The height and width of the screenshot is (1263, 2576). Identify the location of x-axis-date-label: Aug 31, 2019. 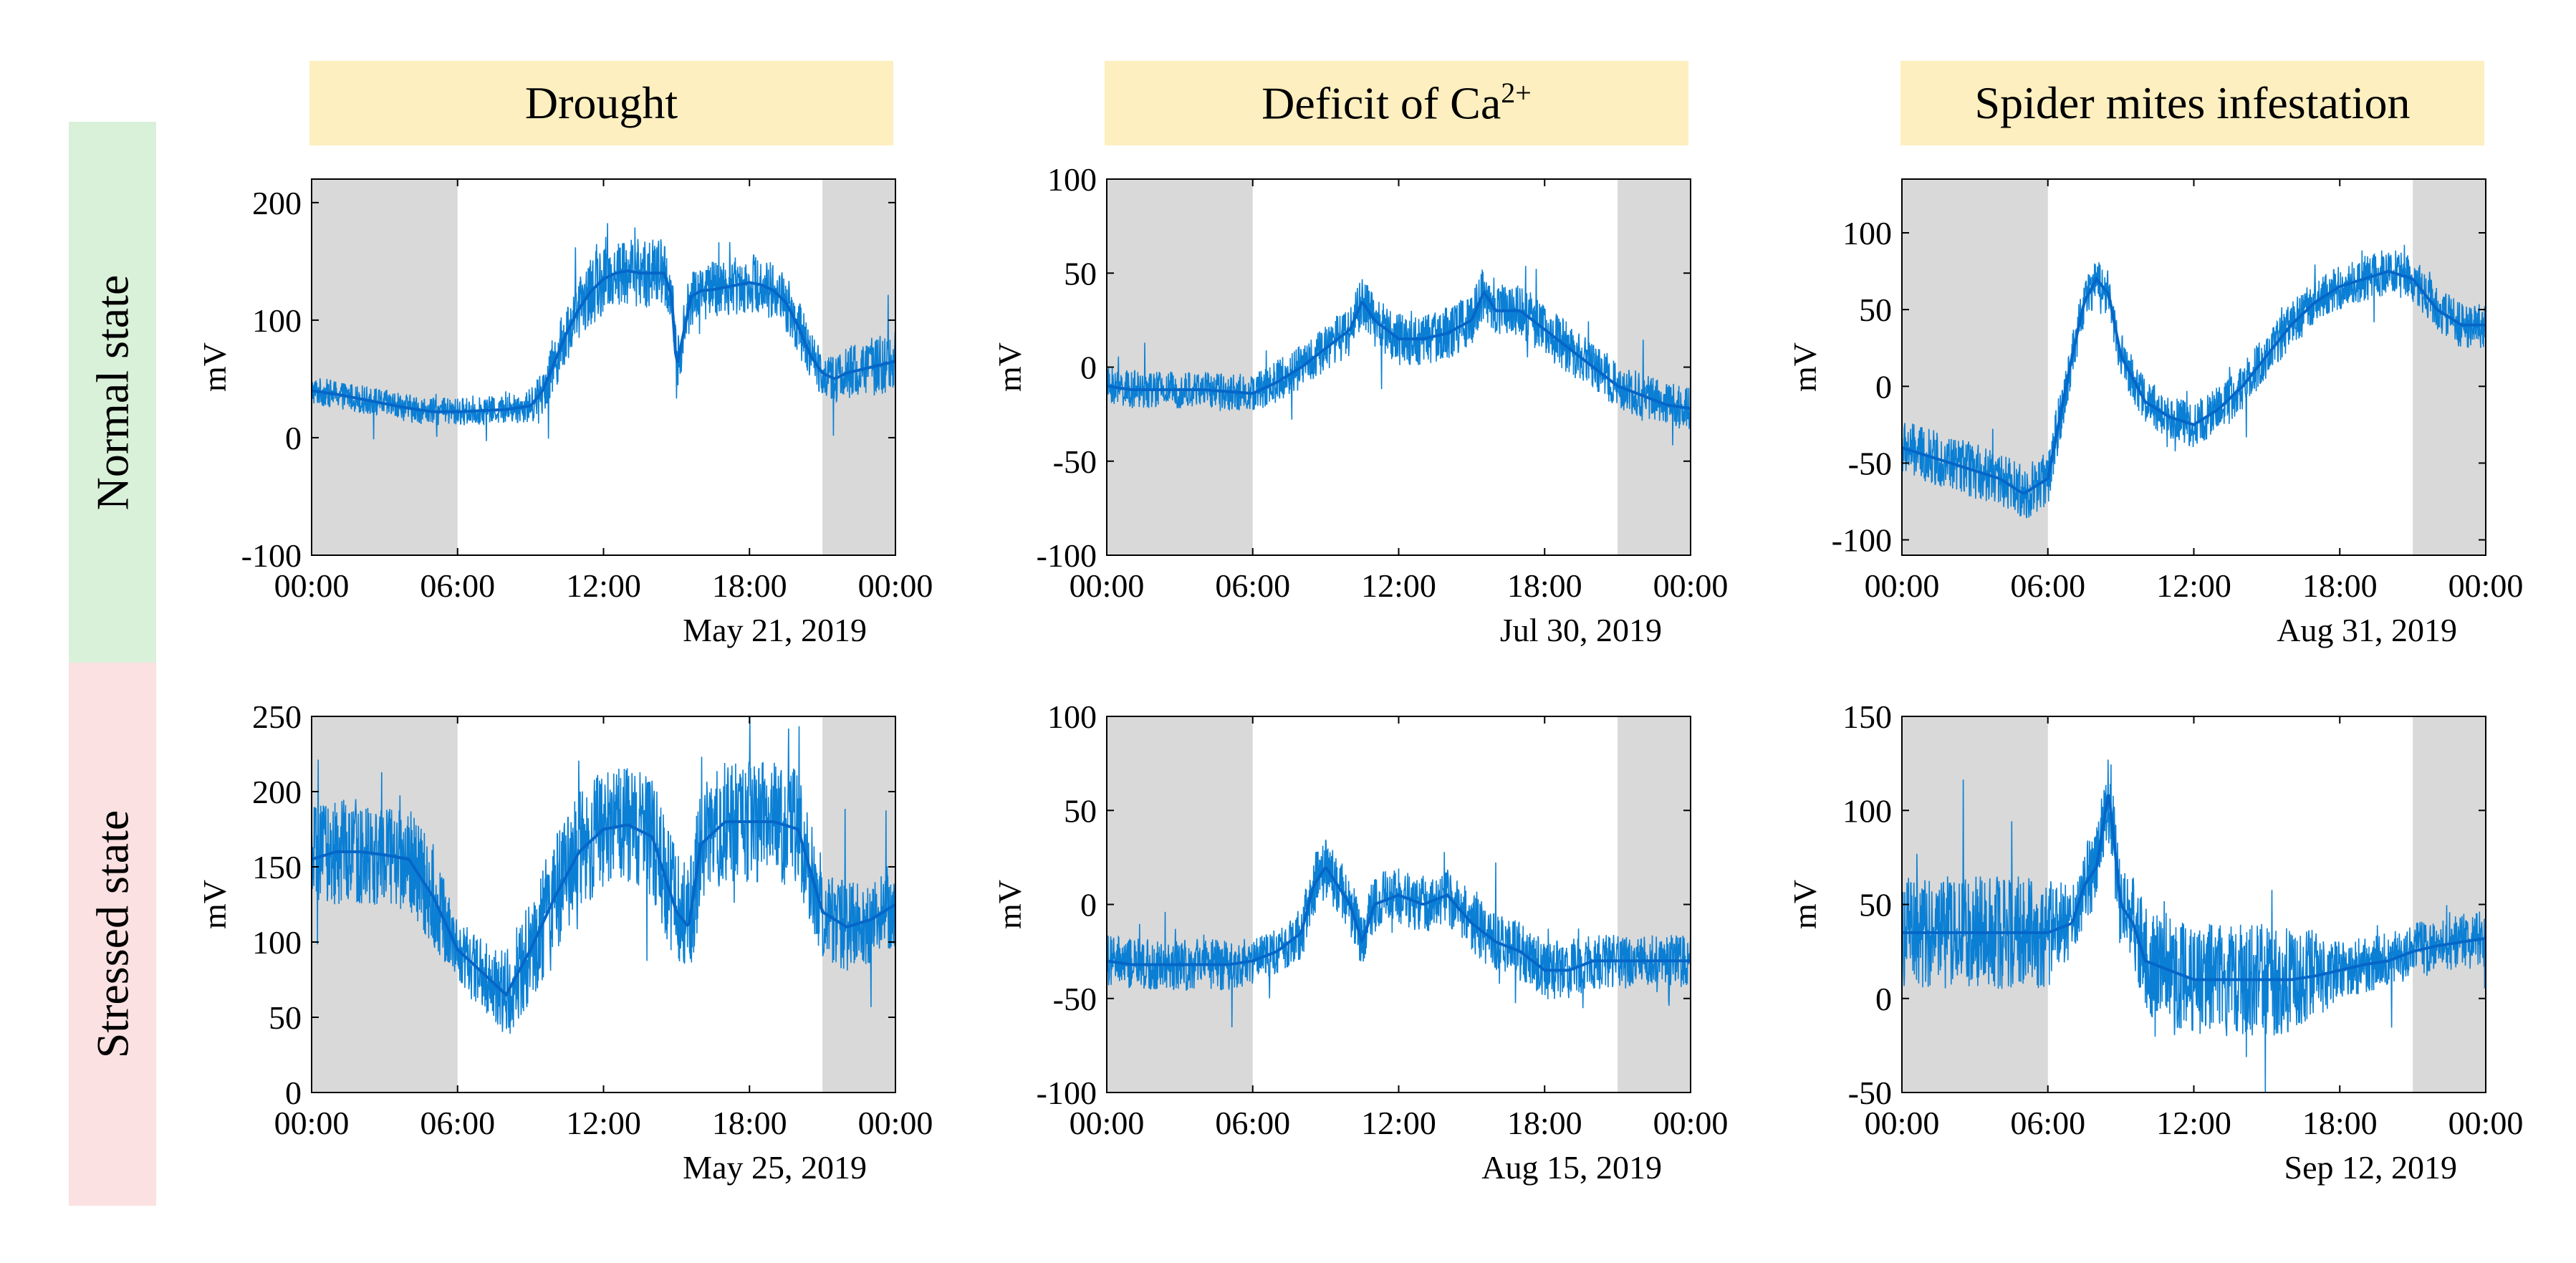
(2367, 630).